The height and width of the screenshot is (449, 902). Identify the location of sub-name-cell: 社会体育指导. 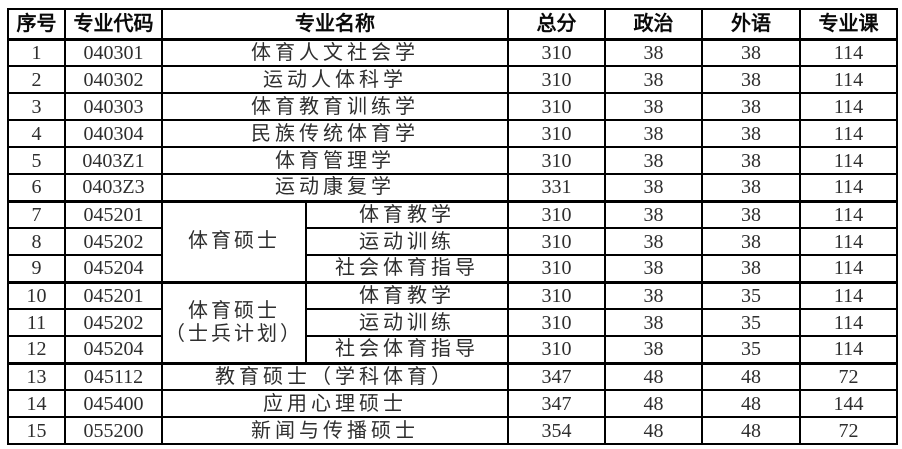
(407, 349).